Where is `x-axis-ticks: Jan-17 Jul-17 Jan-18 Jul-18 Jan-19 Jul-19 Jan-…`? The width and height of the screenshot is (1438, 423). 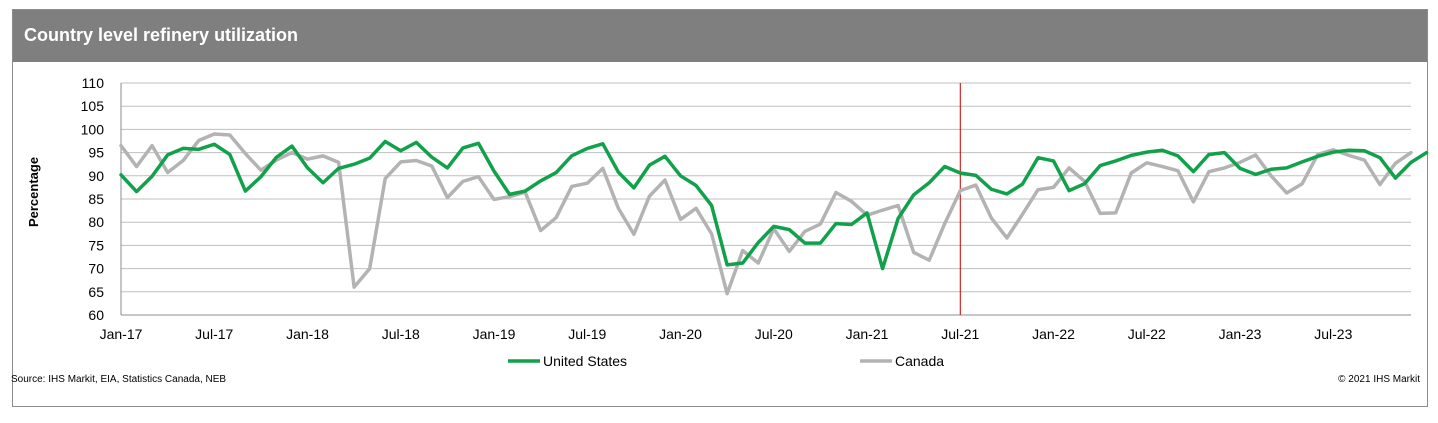
x-axis-ticks: Jan-17 Jul-17 Jan-18 Jul-18 Jan-19 Jul-19 Jan-… is located at coordinates (726, 334).